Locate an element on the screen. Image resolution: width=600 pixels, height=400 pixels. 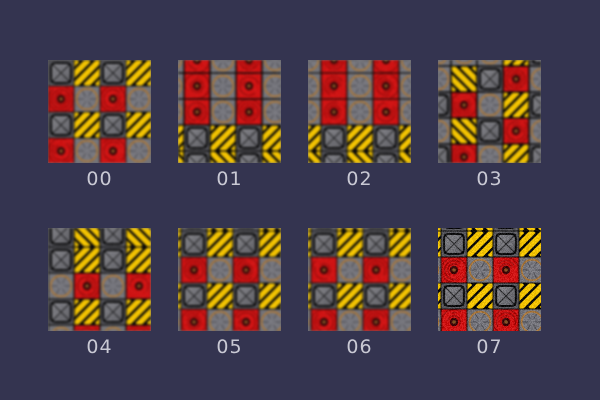
texture-label: 06 is located at coordinates (359, 347).